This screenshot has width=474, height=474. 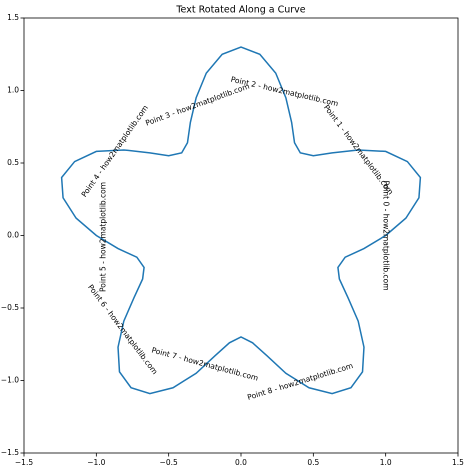 I want to click on annotation: Point 5 - how2matplotlib.com, so click(x=103, y=237).